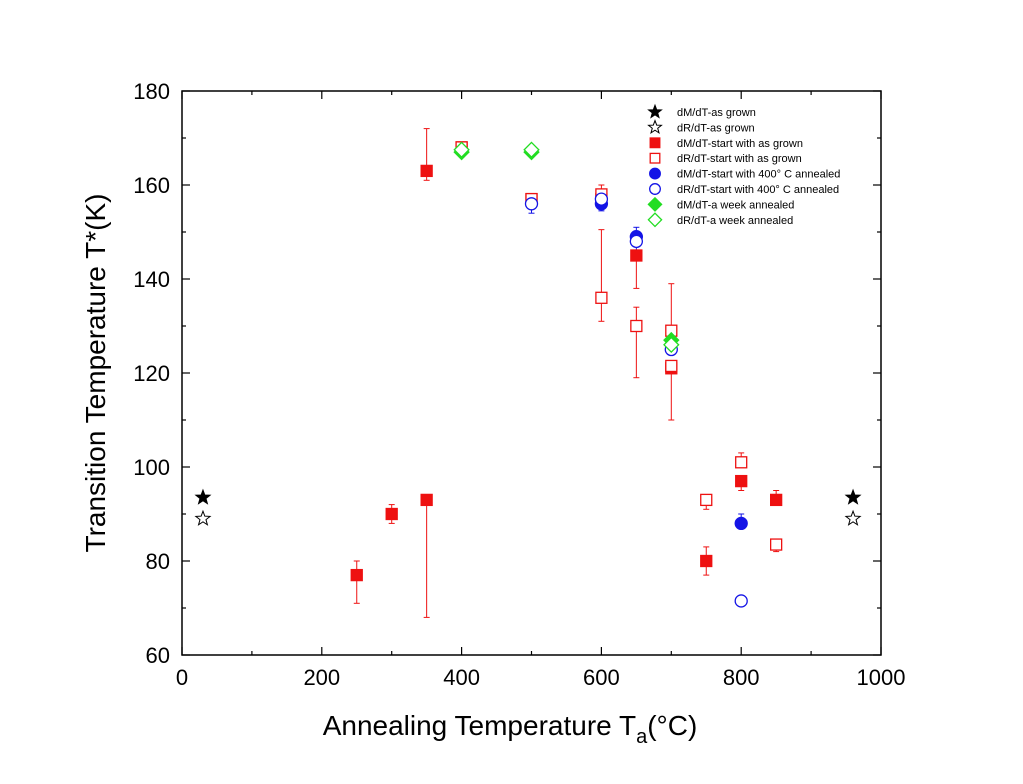 The height and width of the screenshot is (784, 1023). What do you see at coordinates (182, 677) in the screenshot?
I see `x-tick-label: 0` at bounding box center [182, 677].